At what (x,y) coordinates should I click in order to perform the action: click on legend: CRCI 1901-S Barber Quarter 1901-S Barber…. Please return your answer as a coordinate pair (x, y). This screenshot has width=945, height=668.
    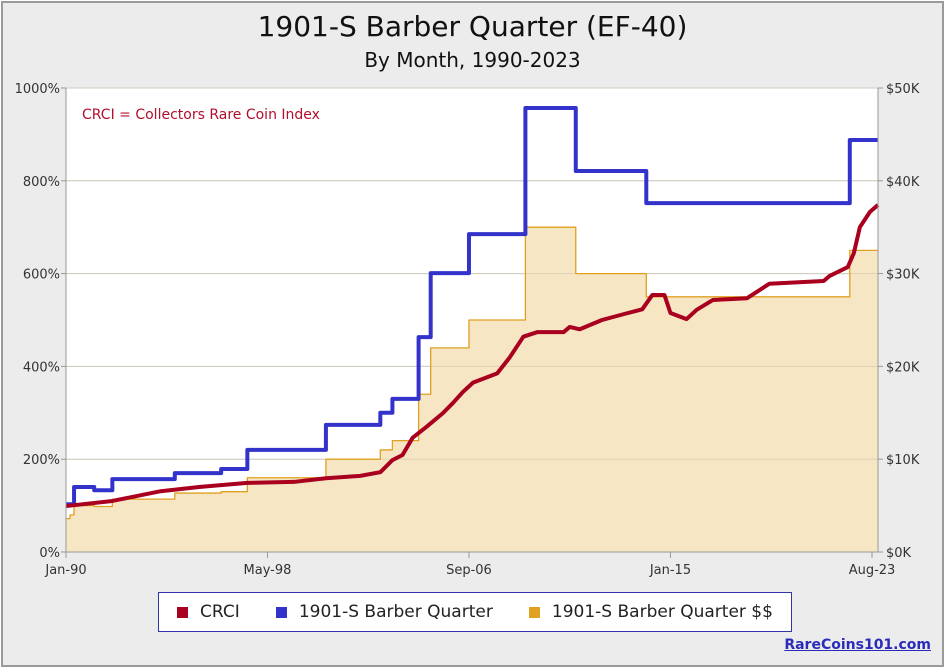
    Looking at the image, I should click on (475, 612).